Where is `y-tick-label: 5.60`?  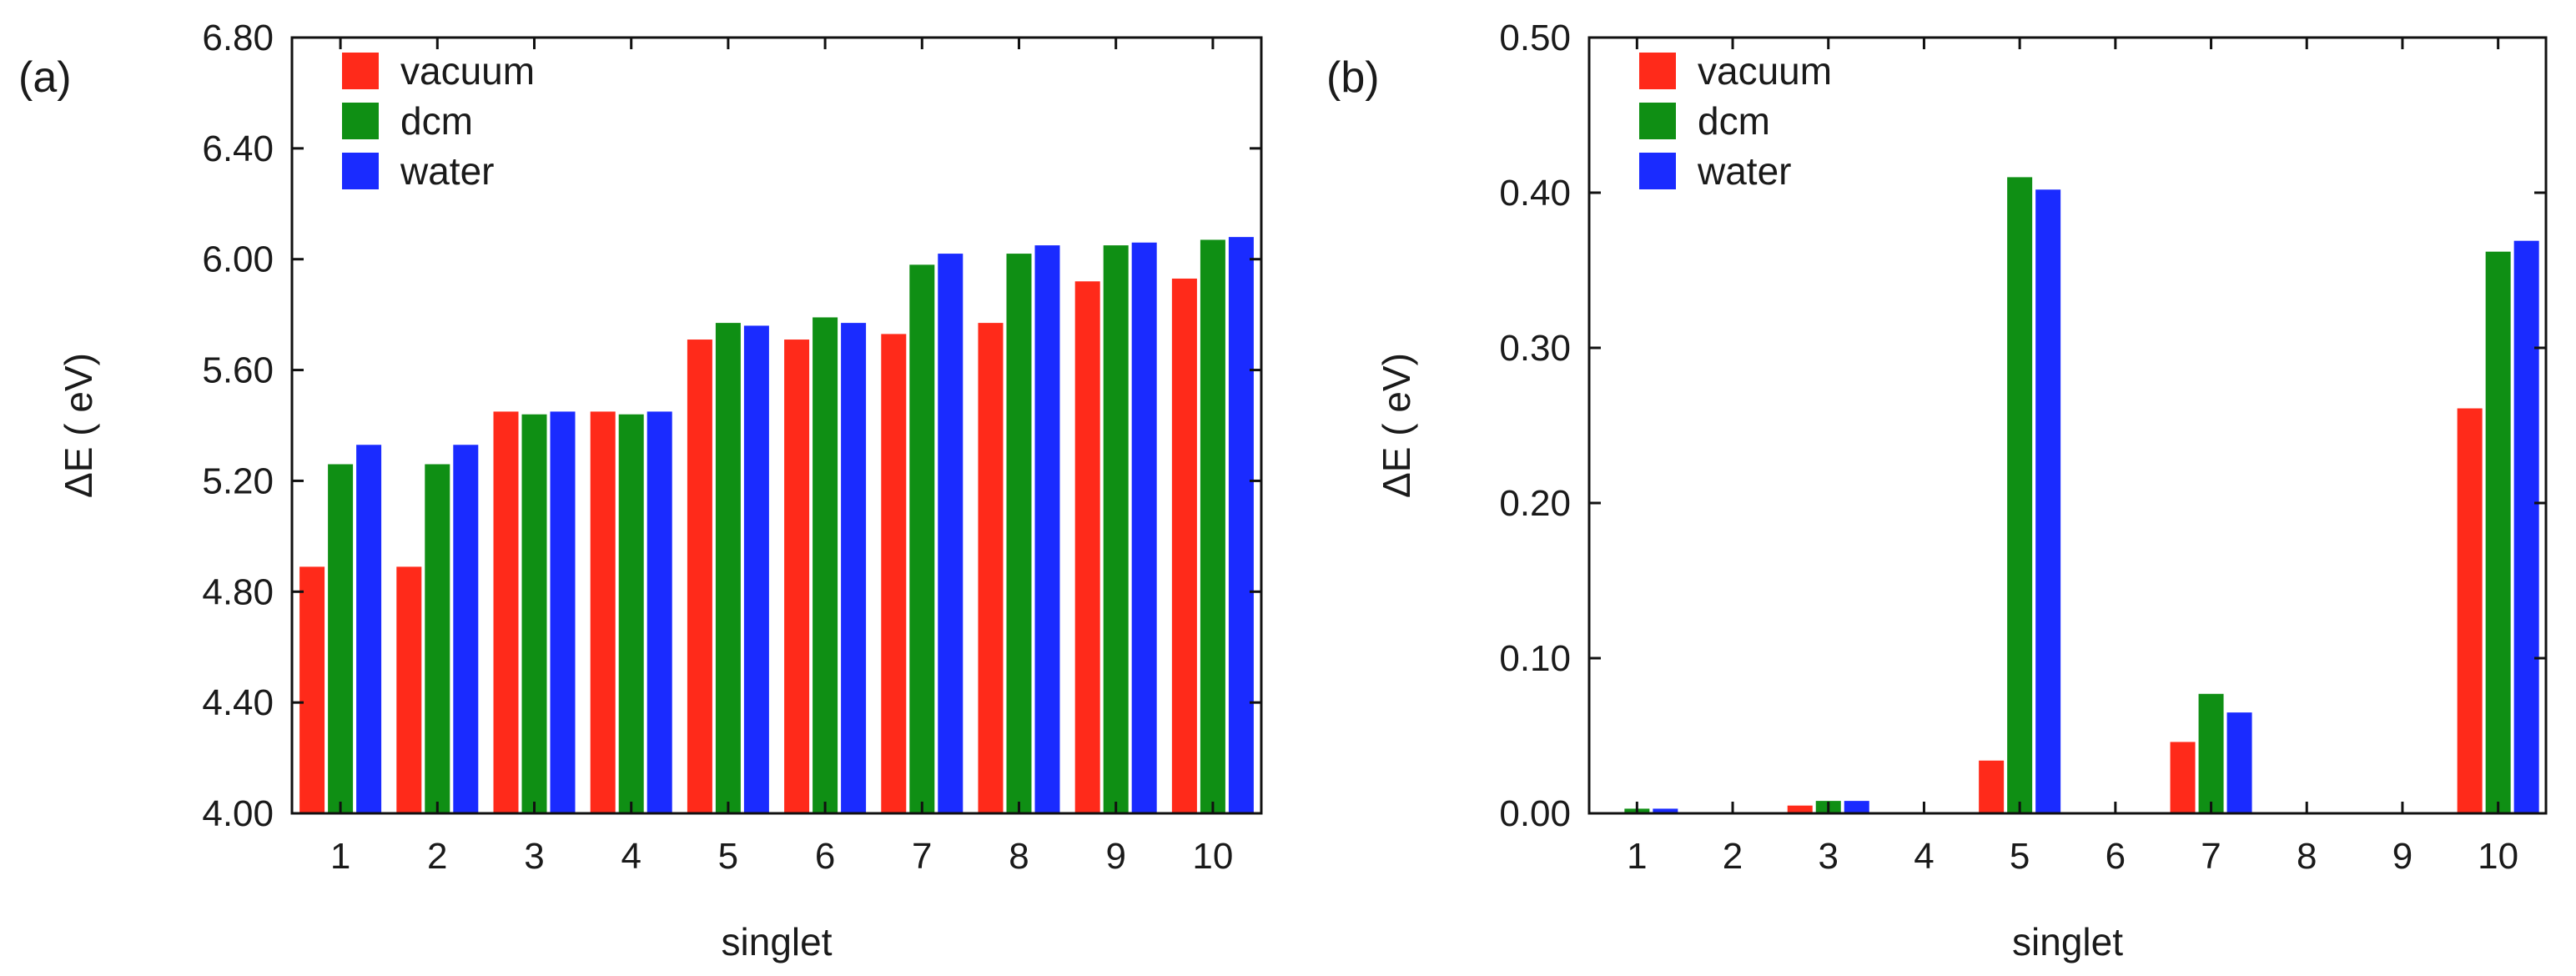
y-tick-label: 5.60 is located at coordinates (238, 370).